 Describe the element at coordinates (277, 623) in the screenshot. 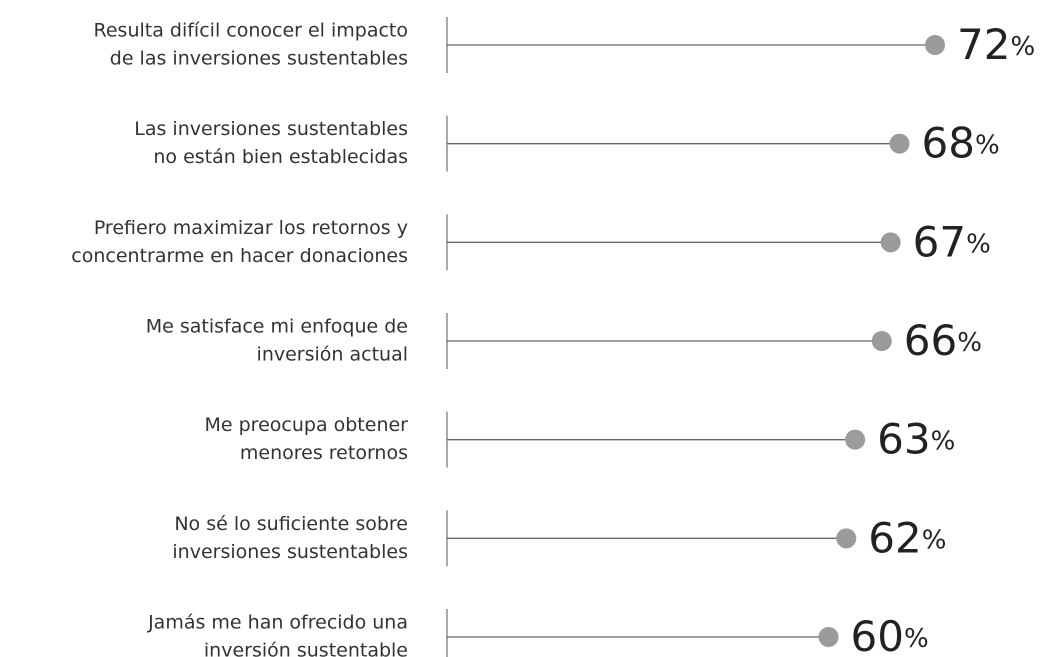

I see `category-label: Jamás me han ofrecido una` at that location.